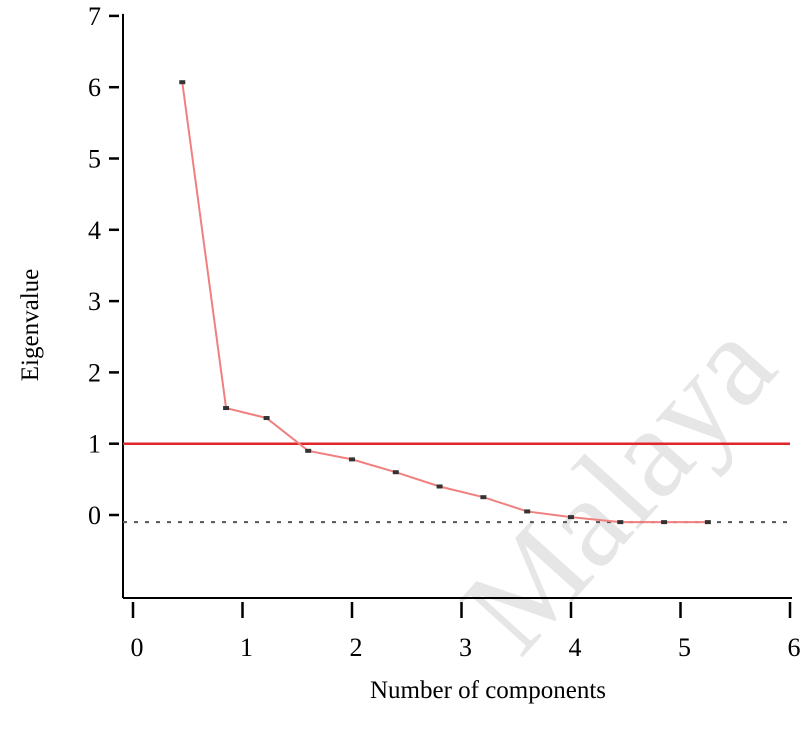 The height and width of the screenshot is (733, 804). I want to click on x-tick-label: 6, so click(794, 647).